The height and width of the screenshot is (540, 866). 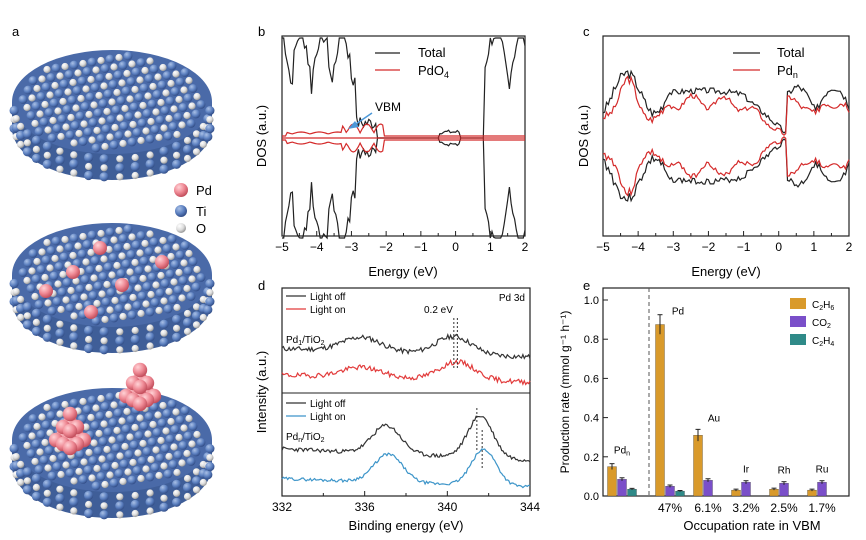 What do you see at coordinates (403, 146) in the screenshot?
I see `pdo4-dos-down-line` at bounding box center [403, 146].